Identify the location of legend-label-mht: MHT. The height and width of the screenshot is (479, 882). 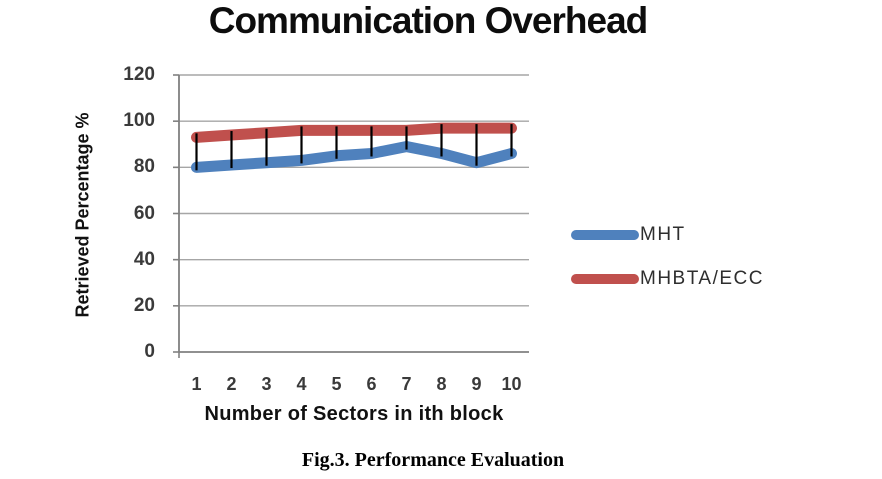
(663, 234).